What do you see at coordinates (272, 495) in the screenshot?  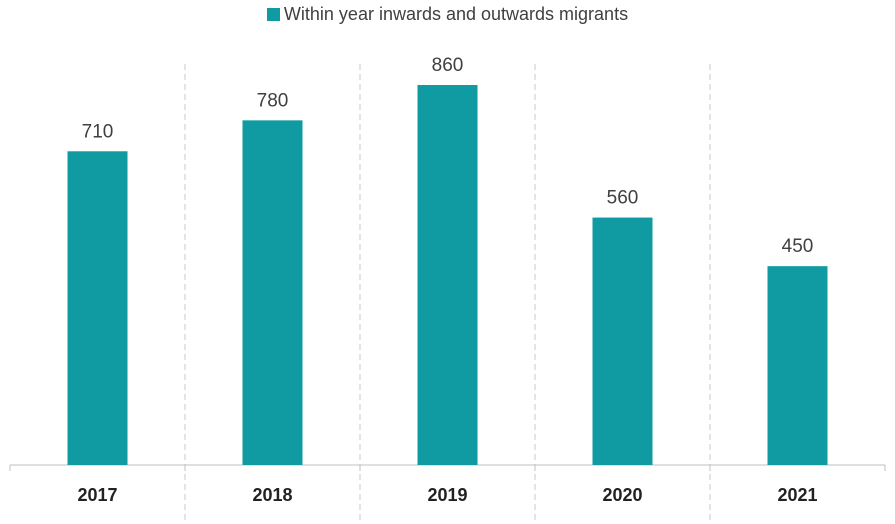 I see `x-tick-label-2018: 2018` at bounding box center [272, 495].